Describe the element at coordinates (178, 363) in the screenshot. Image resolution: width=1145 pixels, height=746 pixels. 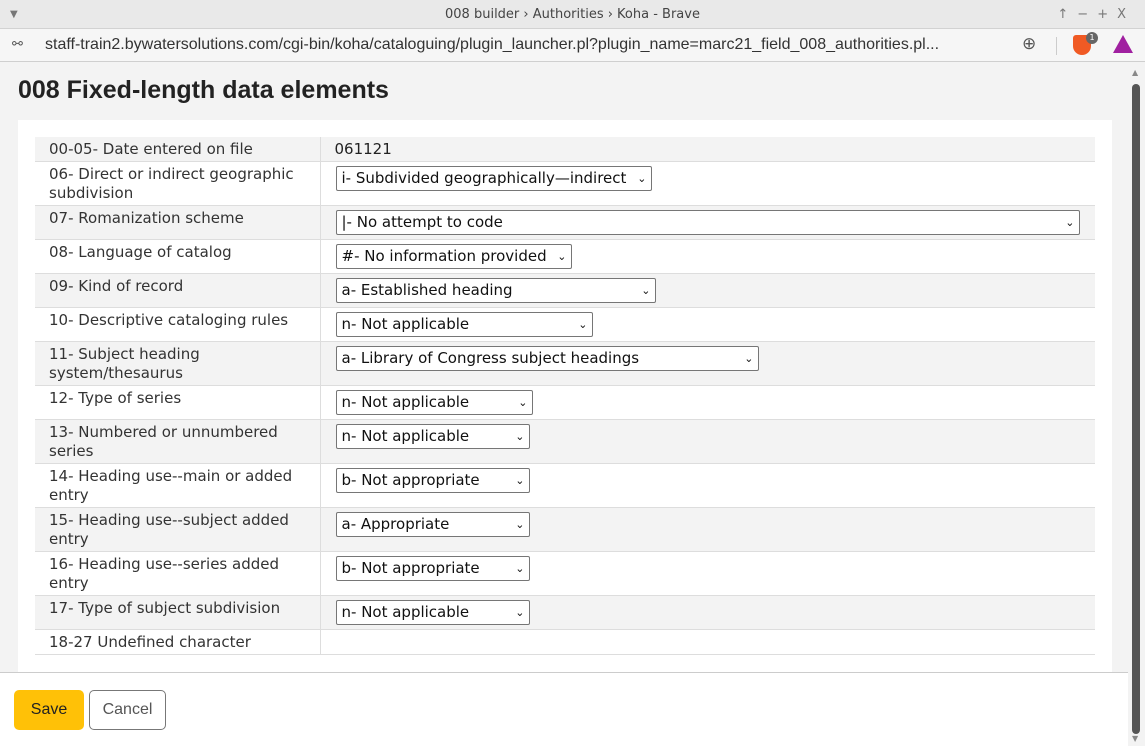
I see `field-label: 11- Subject heading system/thesaurus` at that location.